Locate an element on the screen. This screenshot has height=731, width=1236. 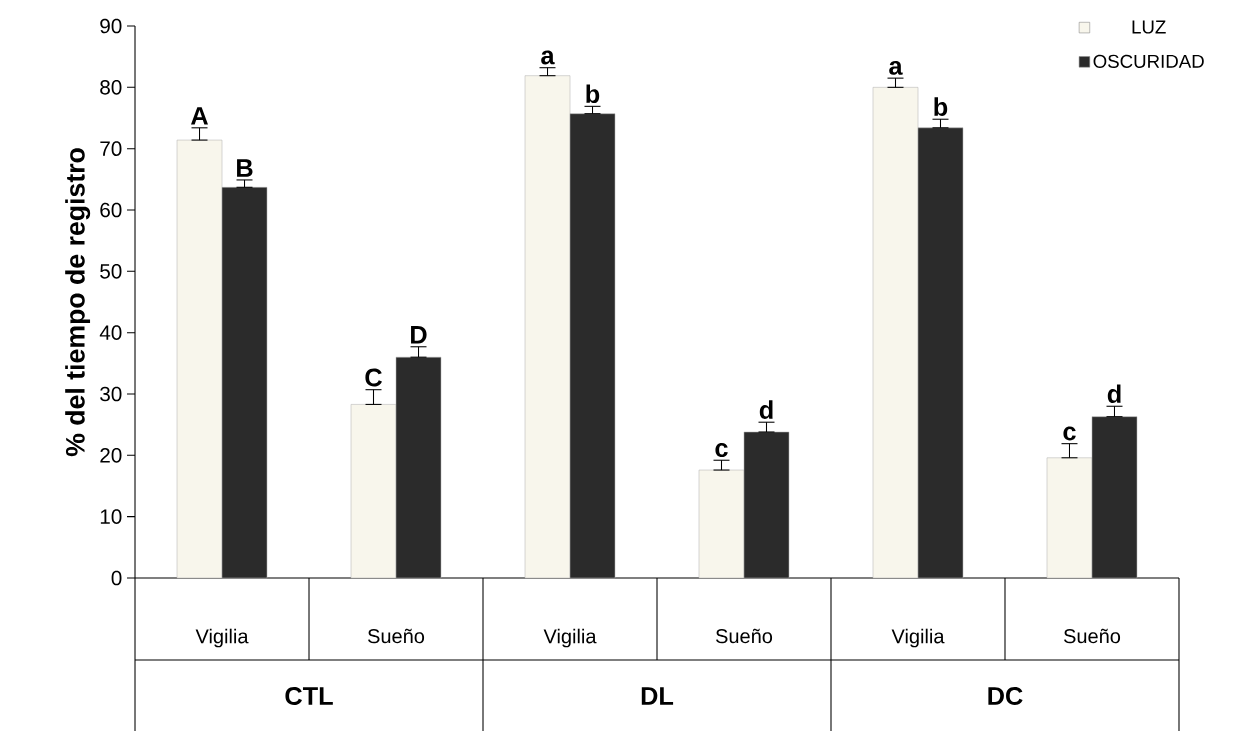
data-label: C is located at coordinates (373, 377).